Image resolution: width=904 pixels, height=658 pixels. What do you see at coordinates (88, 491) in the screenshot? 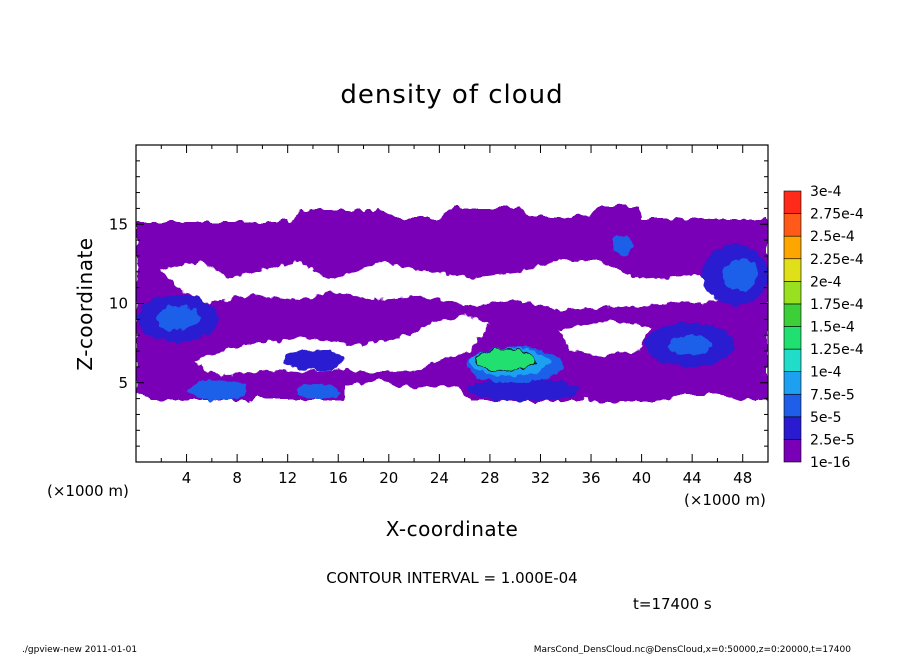
I see `x-unit-label-left: (×1000 m)` at bounding box center [88, 491].